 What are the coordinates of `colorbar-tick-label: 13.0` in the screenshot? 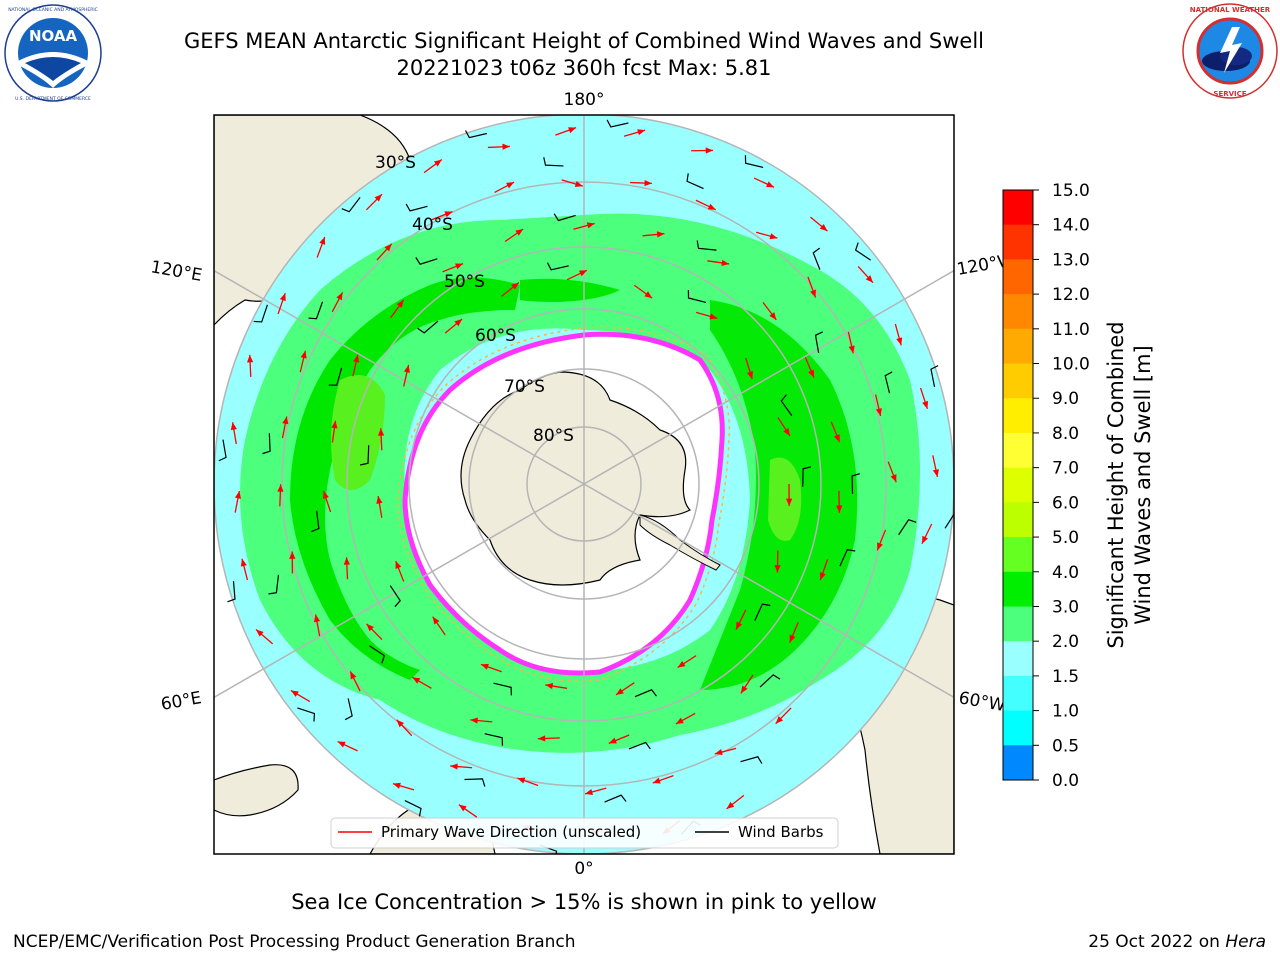 It's located at (1071, 260).